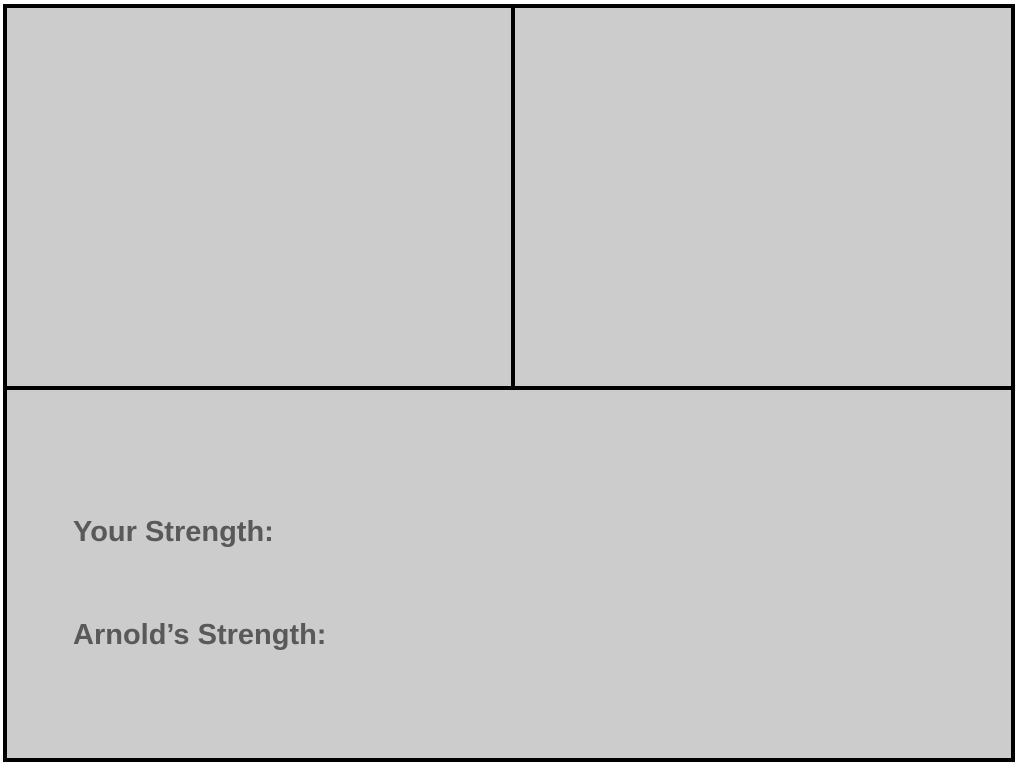  Describe the element at coordinates (200, 635) in the screenshot. I see `arnold-strength-label: Arnold’s Strength:` at that location.